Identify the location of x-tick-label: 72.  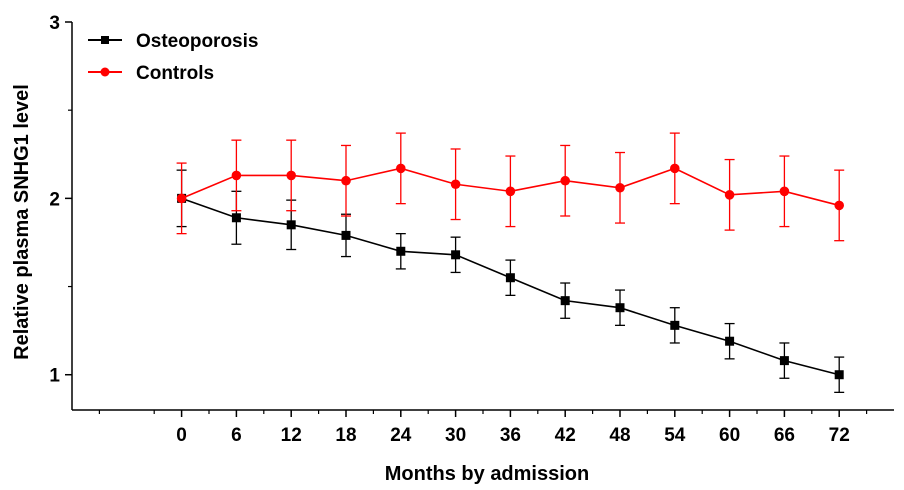
(839, 435).